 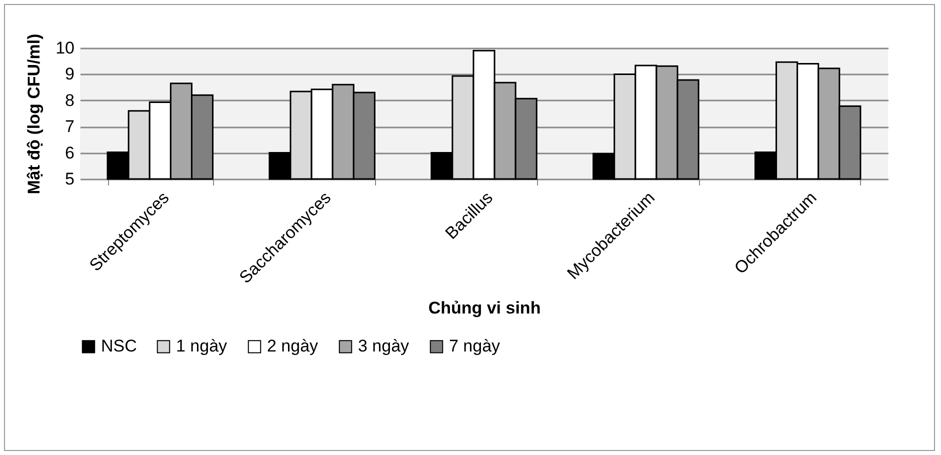 What do you see at coordinates (293, 346) in the screenshot?
I see `legend-label: 2 ngày` at bounding box center [293, 346].